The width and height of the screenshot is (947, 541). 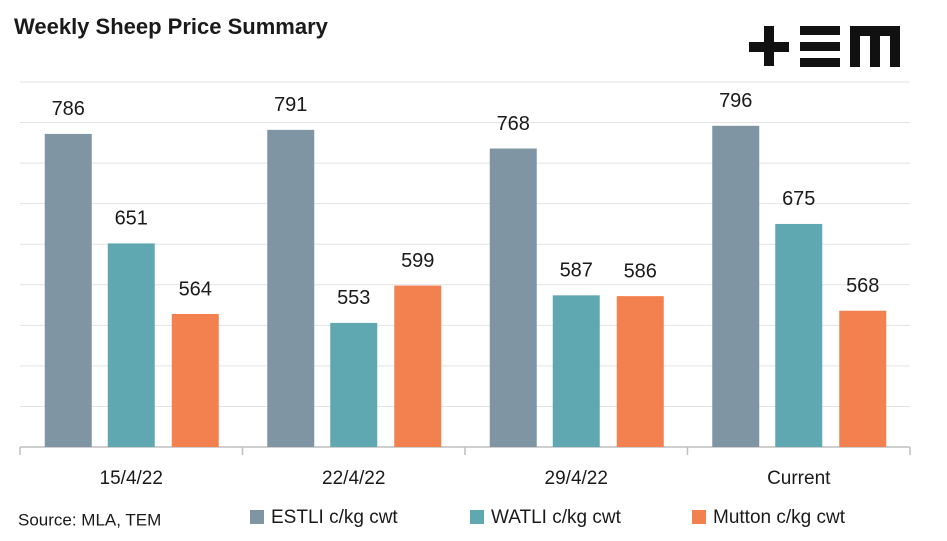 What do you see at coordinates (798, 199) in the screenshot?
I see `data-label: 675` at bounding box center [798, 199].